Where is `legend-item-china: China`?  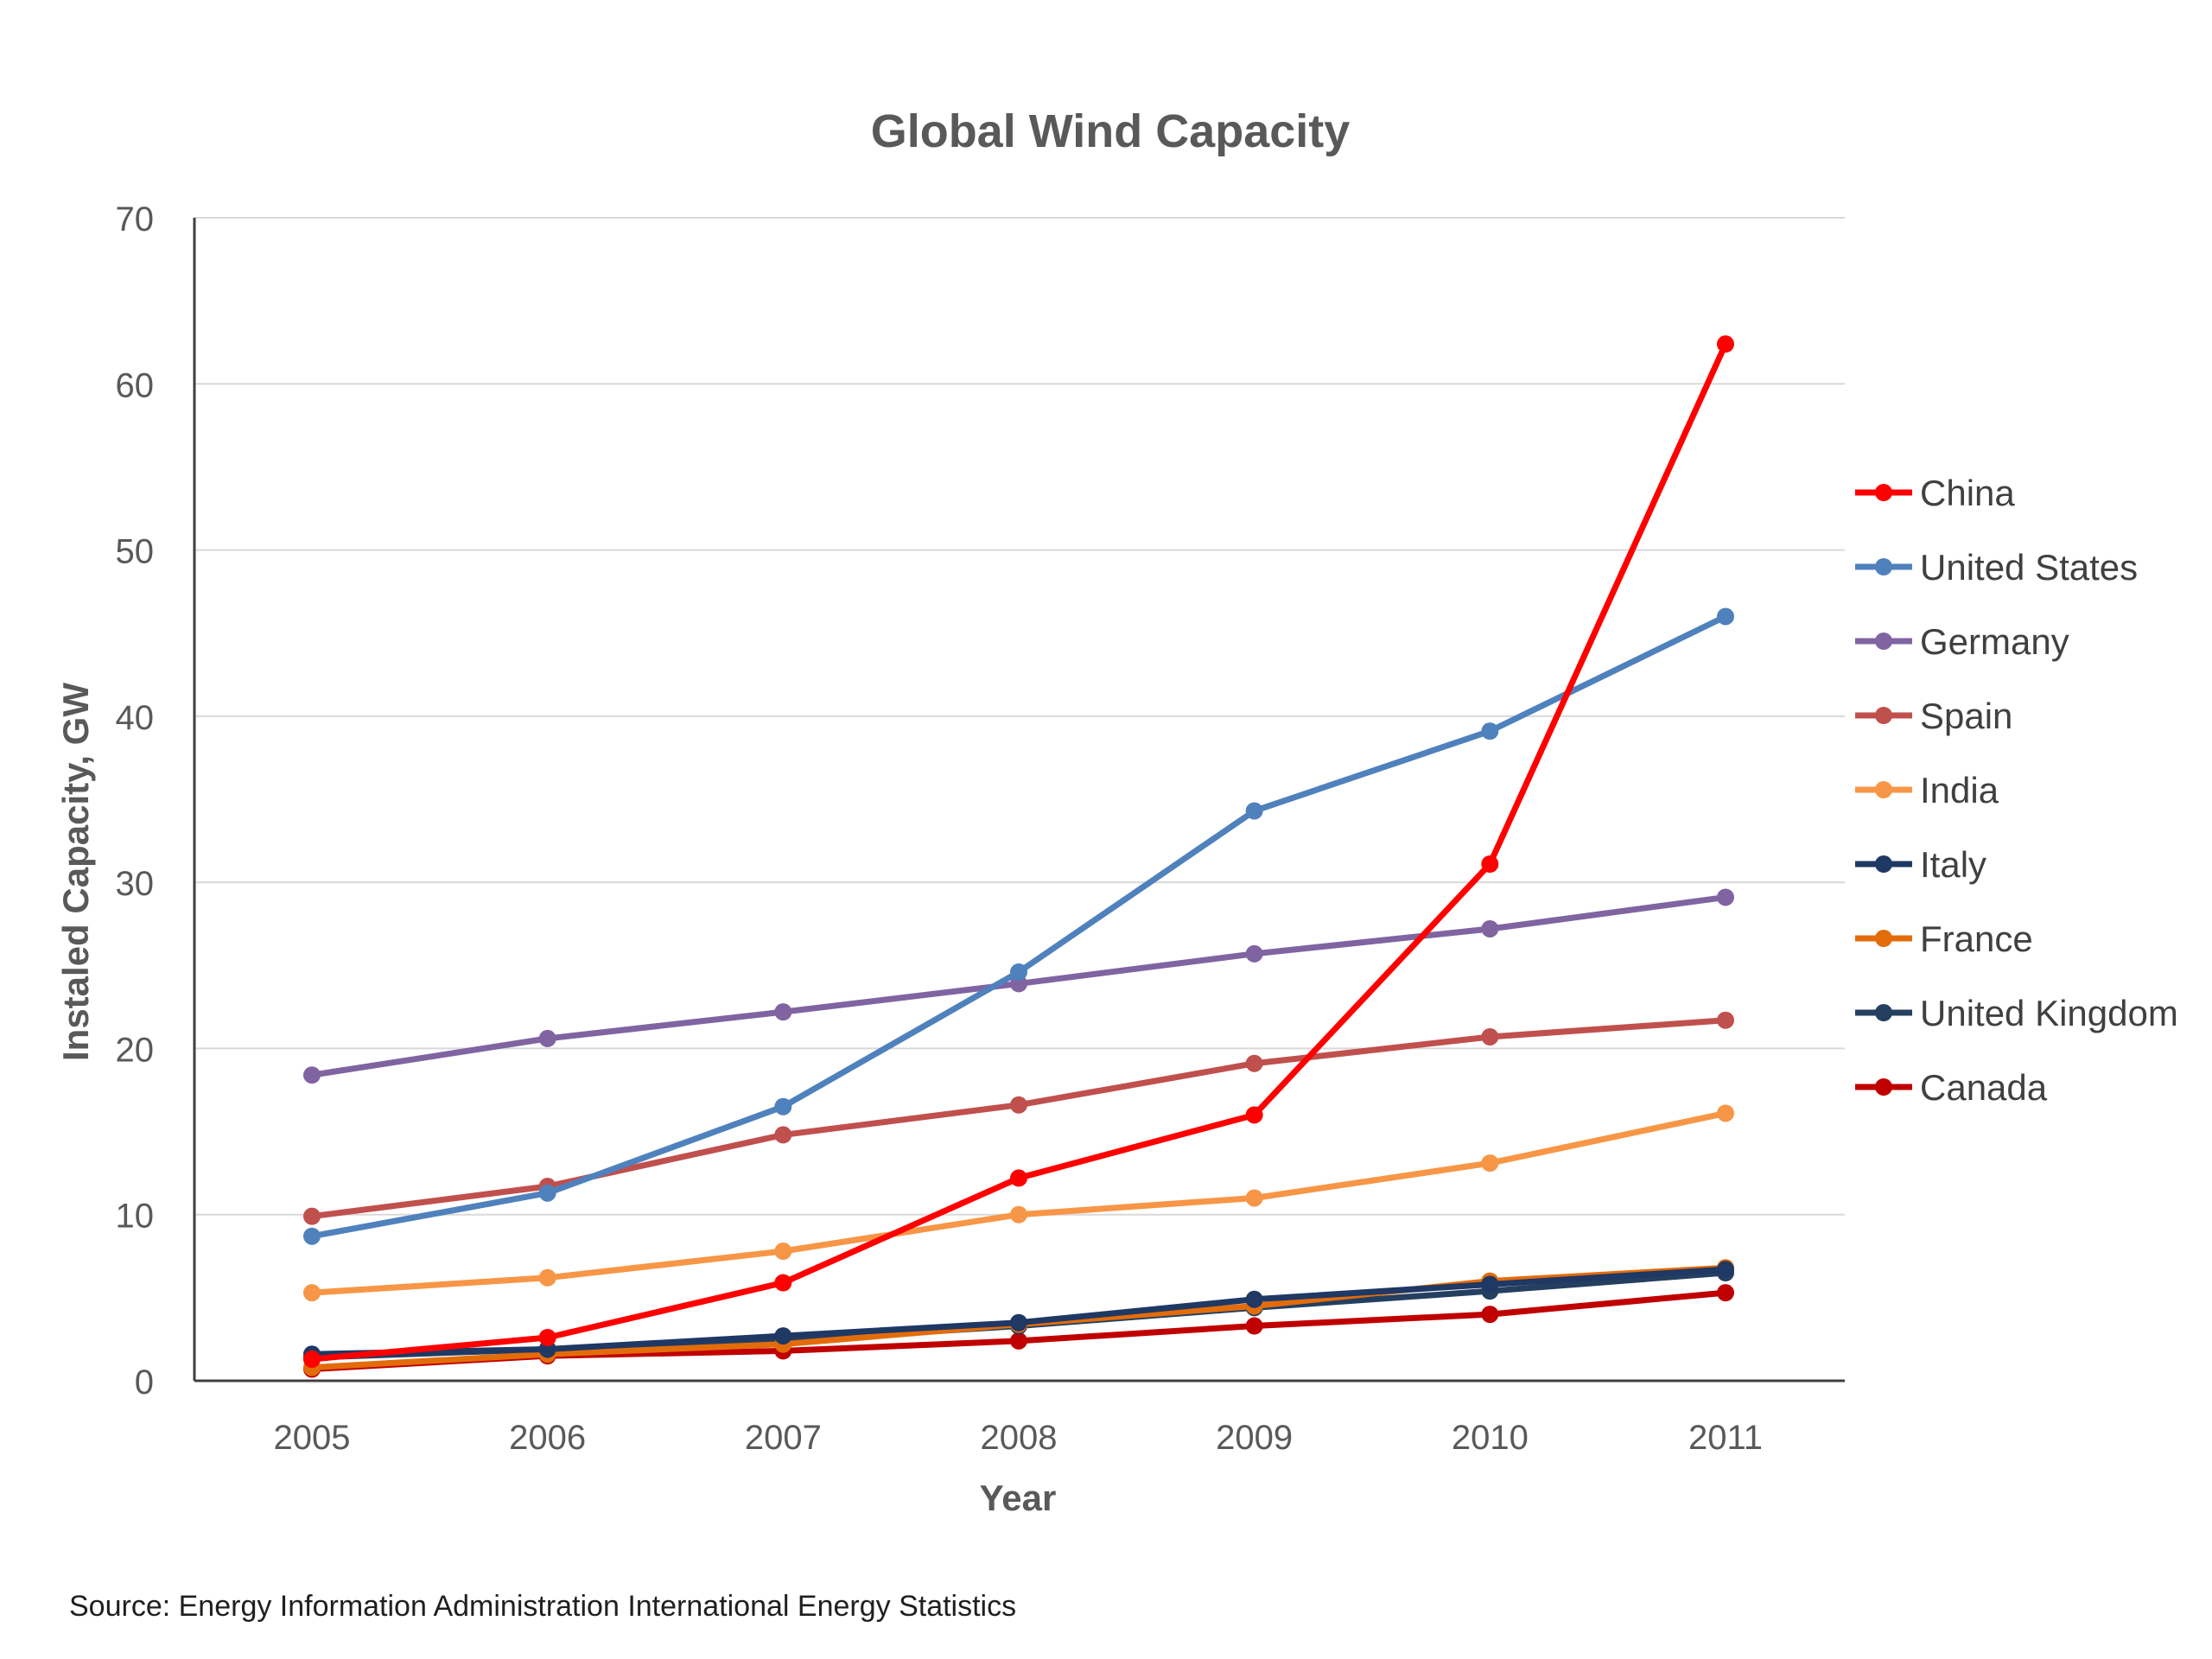 legend-item-china: China is located at coordinates (1935, 493).